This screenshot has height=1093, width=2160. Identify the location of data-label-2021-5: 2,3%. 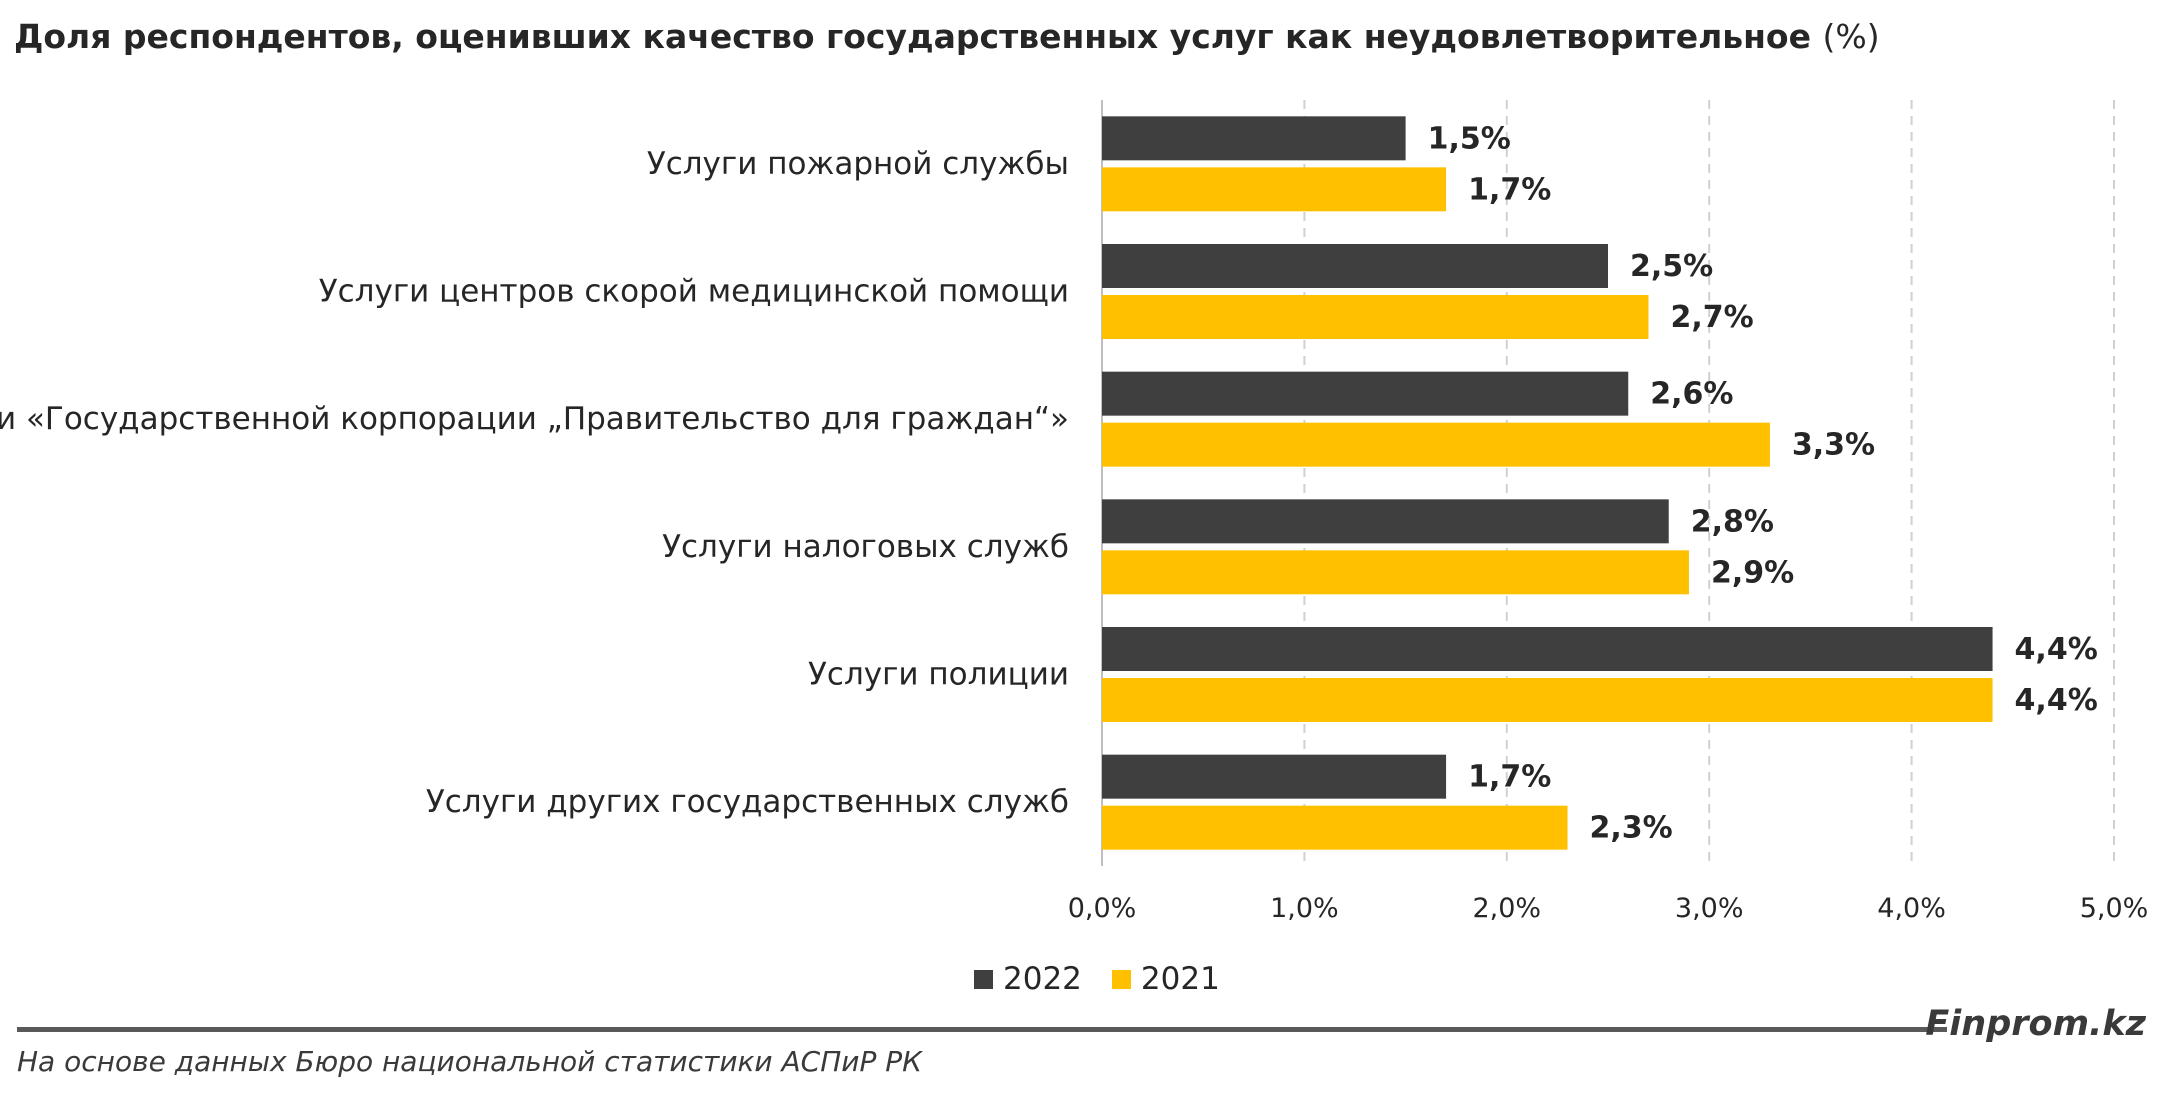
(1631, 828).